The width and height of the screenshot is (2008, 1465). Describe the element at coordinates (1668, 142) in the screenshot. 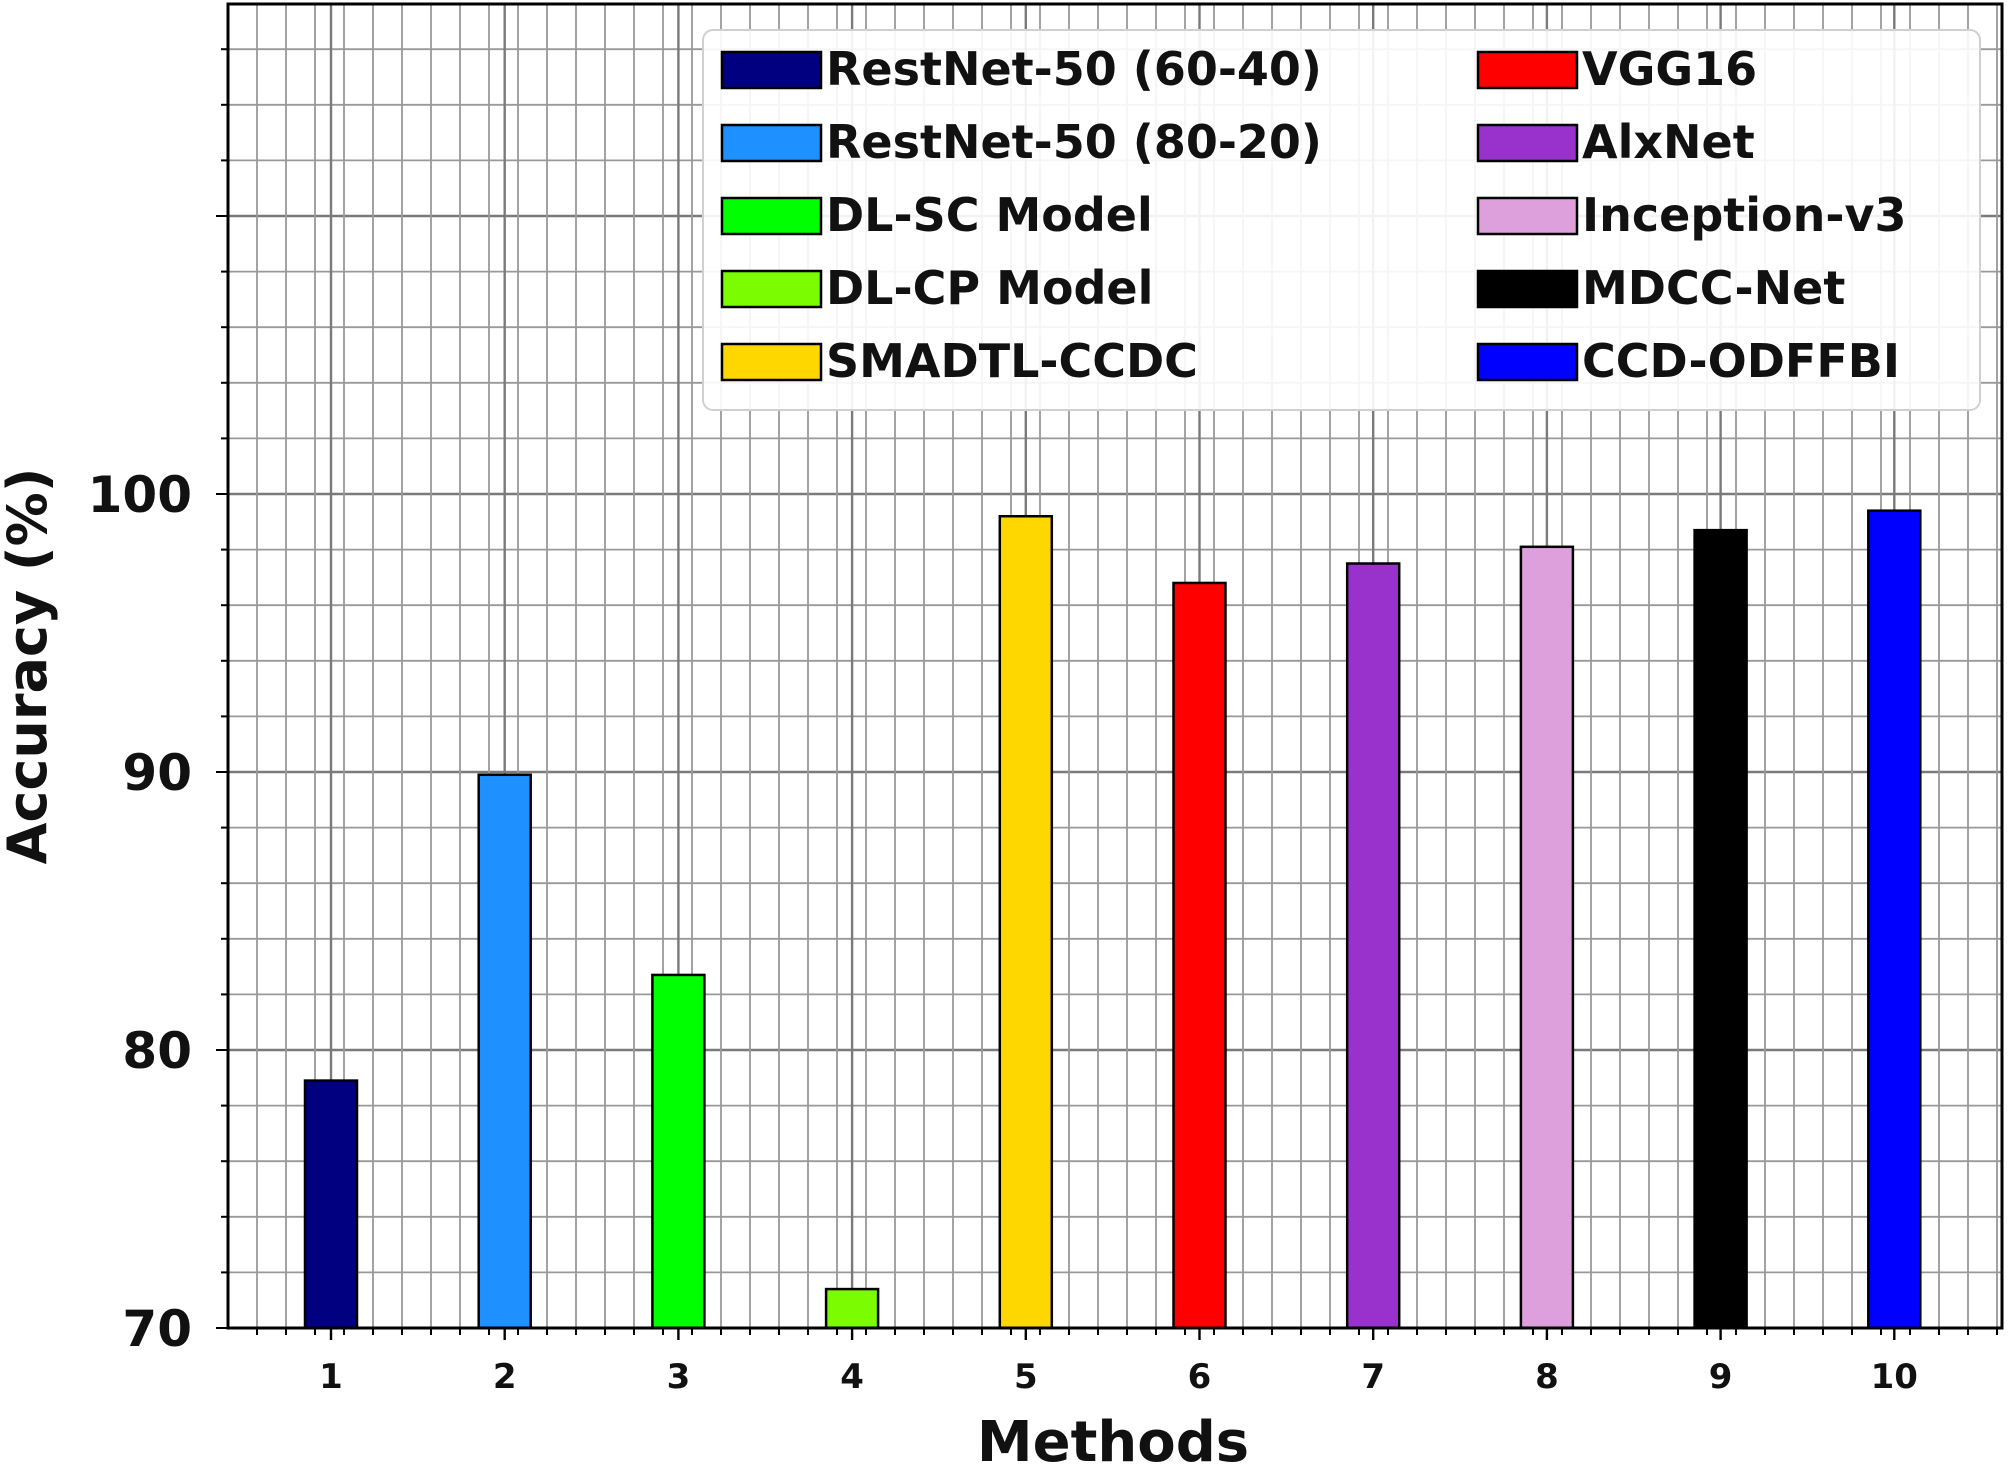

I see `legend-label: AlxNet` at that location.